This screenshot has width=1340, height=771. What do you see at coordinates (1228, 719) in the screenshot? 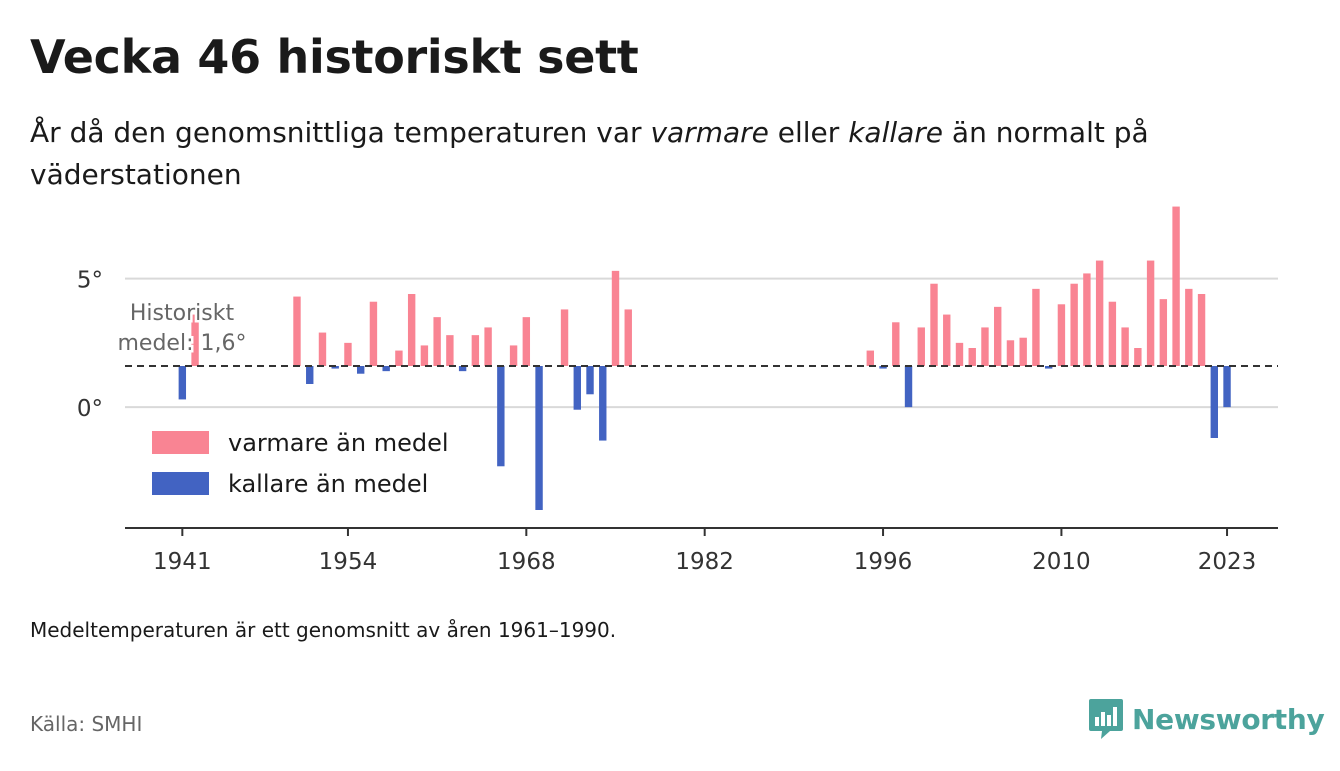
I see `brand-name: Newsworthy` at bounding box center [1228, 719].